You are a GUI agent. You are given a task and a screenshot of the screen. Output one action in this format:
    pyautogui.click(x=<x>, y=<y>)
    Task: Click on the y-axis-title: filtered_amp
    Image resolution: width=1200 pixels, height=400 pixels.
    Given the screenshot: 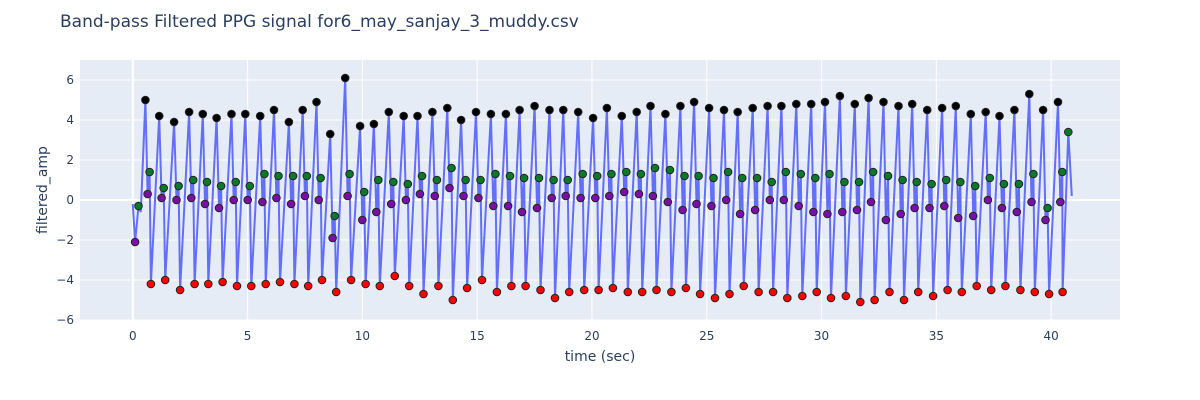 What is the action you would take?
    pyautogui.click(x=43, y=190)
    